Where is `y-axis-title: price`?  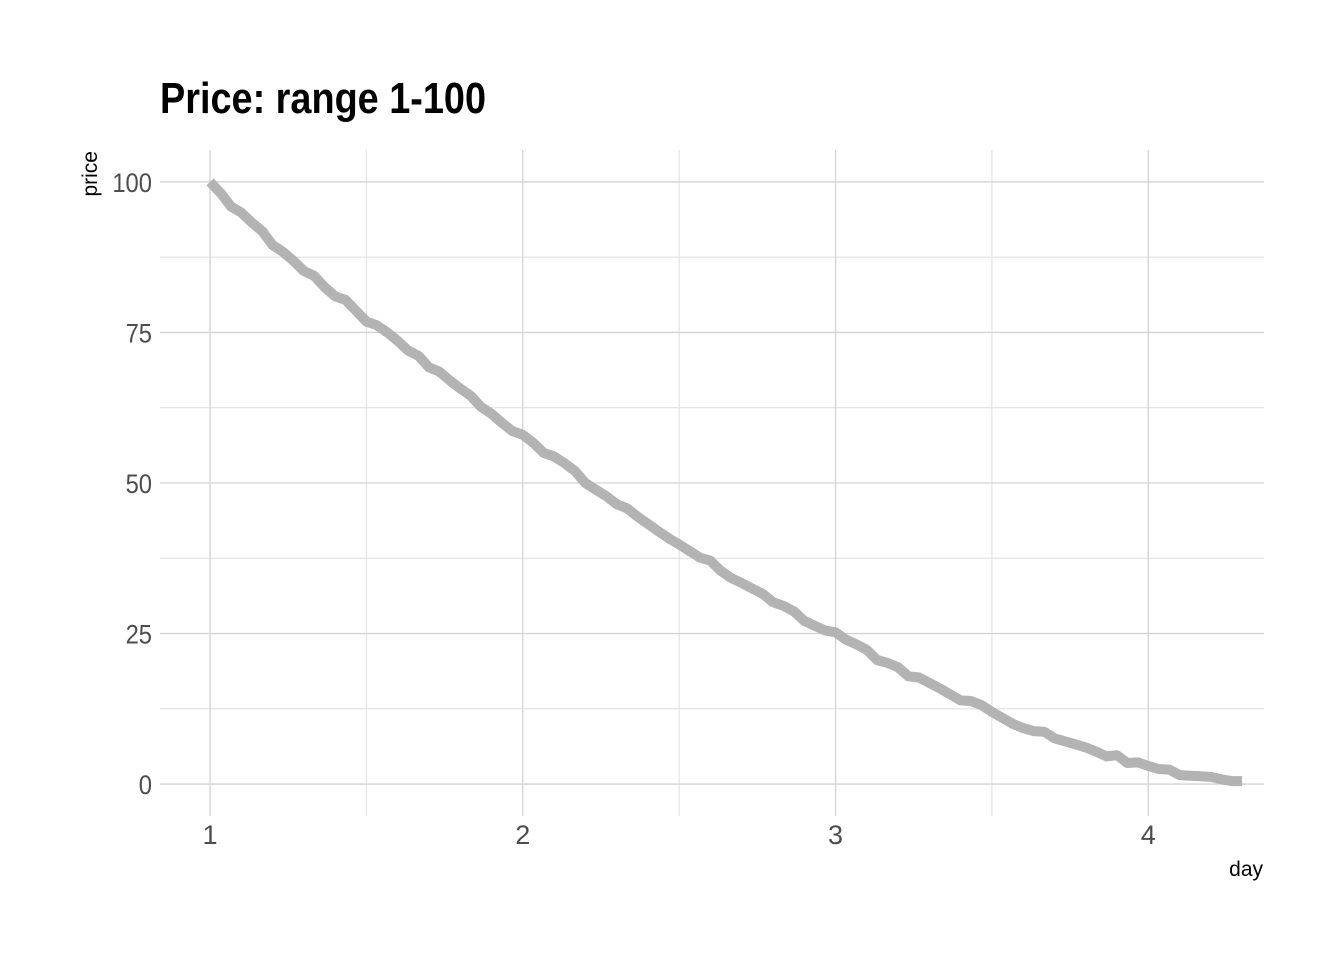
y-axis-title: price is located at coordinates (90, 174).